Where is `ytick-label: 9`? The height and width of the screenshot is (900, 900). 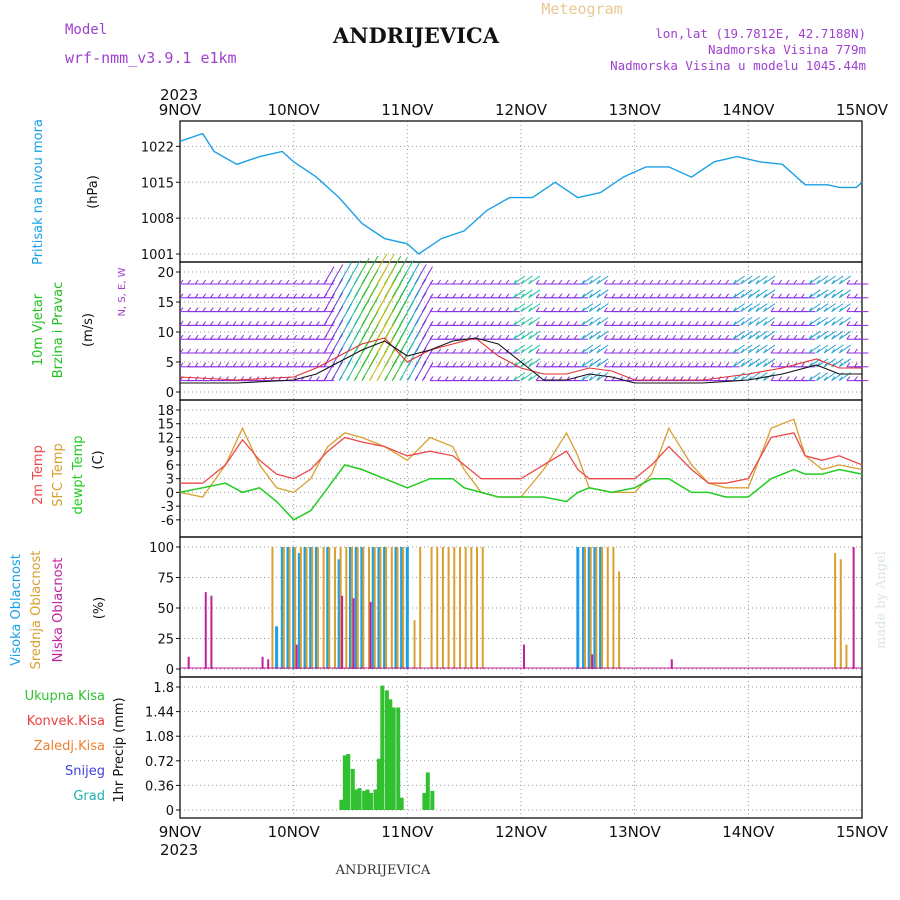 ytick-label: 9 is located at coordinates (170, 452).